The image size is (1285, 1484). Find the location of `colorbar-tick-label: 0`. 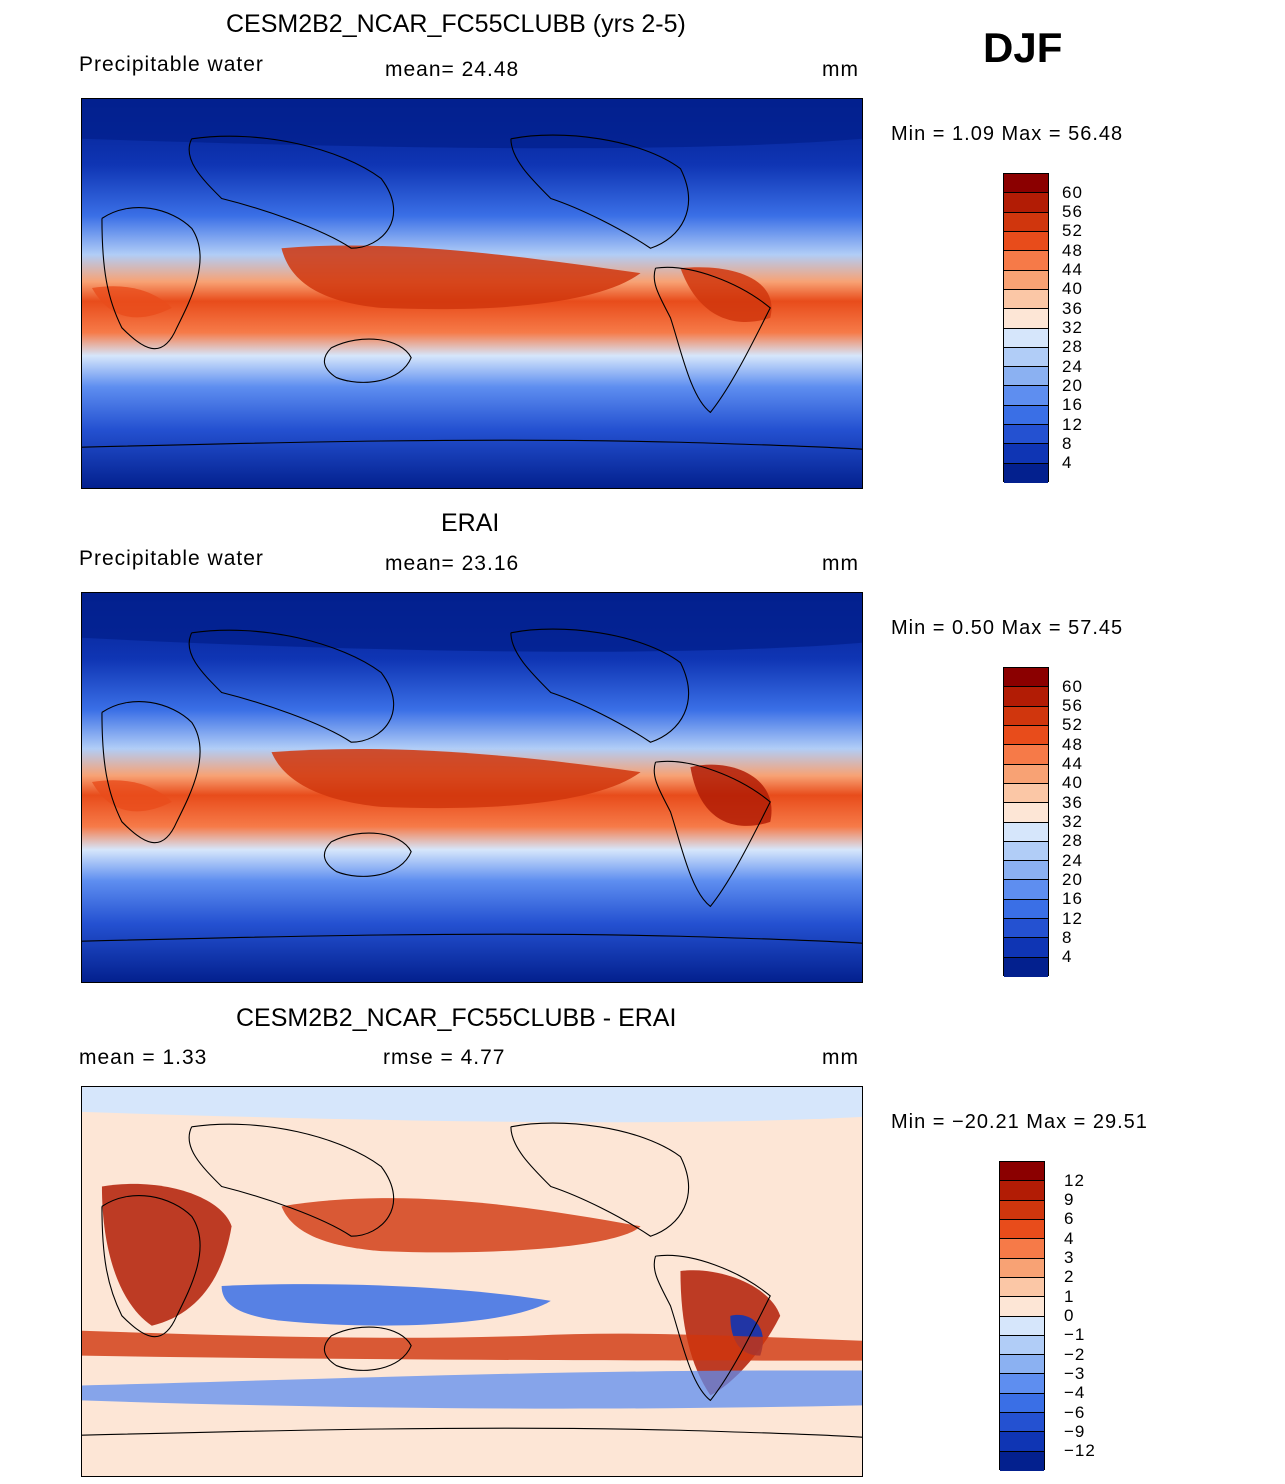

colorbar-tick-label: 0 is located at coordinates (1069, 1315).